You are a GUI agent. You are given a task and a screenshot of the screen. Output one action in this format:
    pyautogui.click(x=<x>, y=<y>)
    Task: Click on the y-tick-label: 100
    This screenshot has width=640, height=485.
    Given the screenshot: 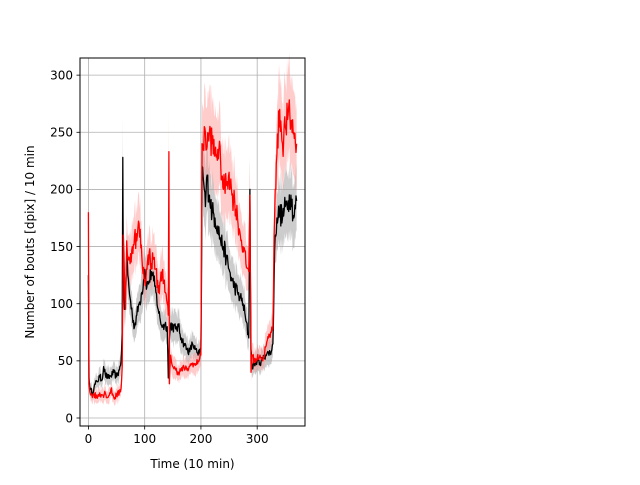 What is the action you would take?
    pyautogui.click(x=61, y=304)
    